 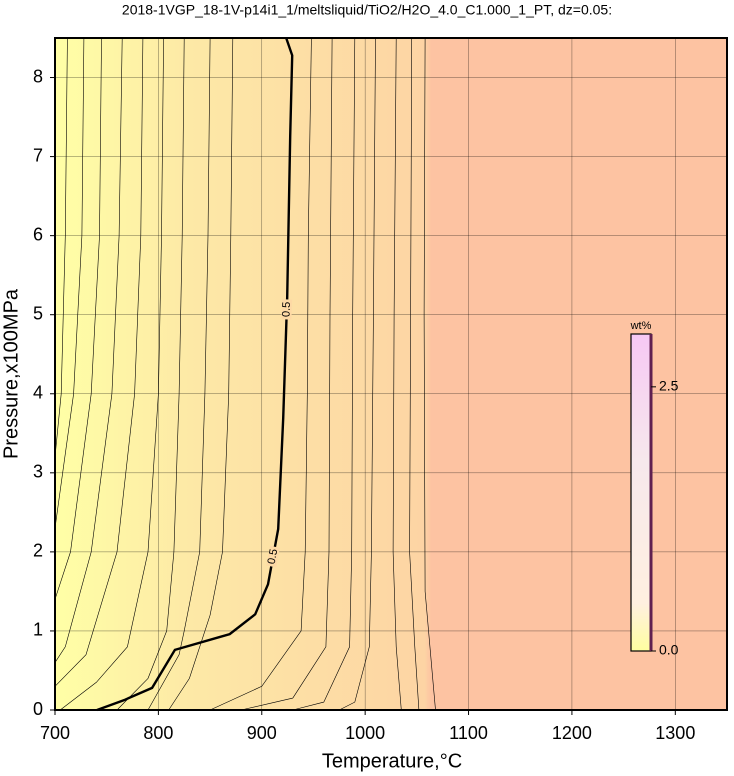 What do you see at coordinates (158, 733) in the screenshot?
I see `x-tick-label: 800` at bounding box center [158, 733].